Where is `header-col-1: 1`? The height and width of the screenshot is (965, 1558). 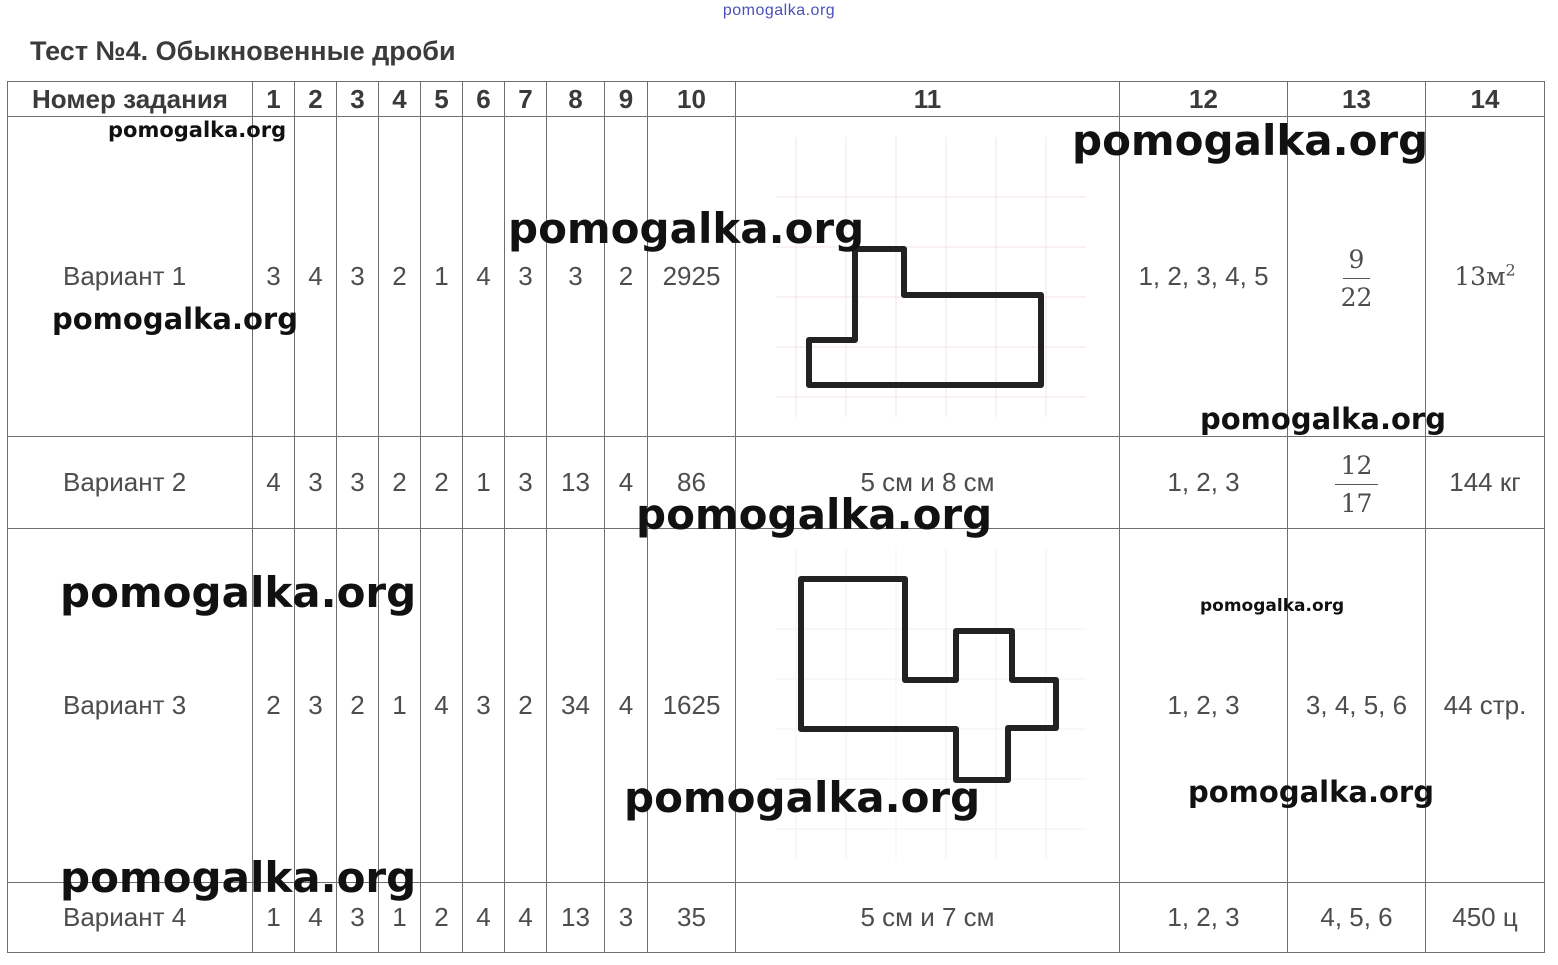 header-col-1: 1 is located at coordinates (273, 99).